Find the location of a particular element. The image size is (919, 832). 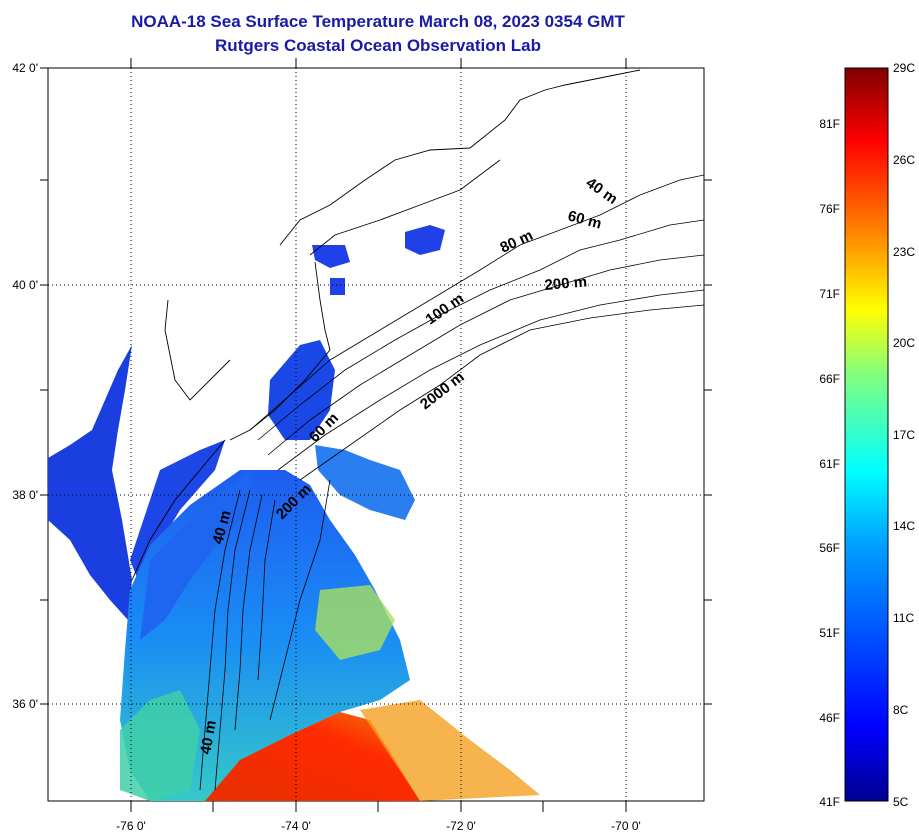

blue-patch-offshore is located at coordinates (365, 482).